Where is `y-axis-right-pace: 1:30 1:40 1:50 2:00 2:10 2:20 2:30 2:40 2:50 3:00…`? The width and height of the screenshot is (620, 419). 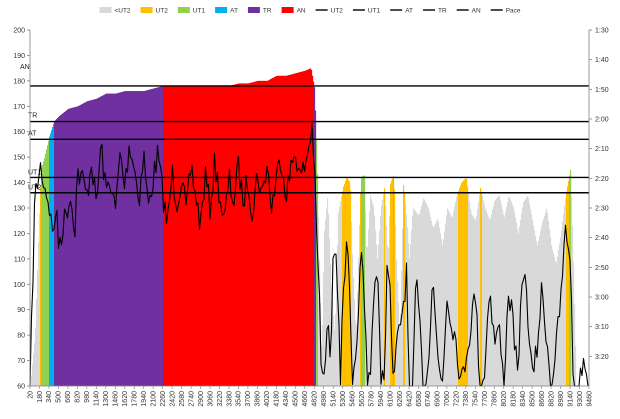 y-axis-right-pace: 1:30 1:40 1:50 2:00 2:10 2:20 2:30 2:40 2:50 3:00… is located at coordinates (599, 194).